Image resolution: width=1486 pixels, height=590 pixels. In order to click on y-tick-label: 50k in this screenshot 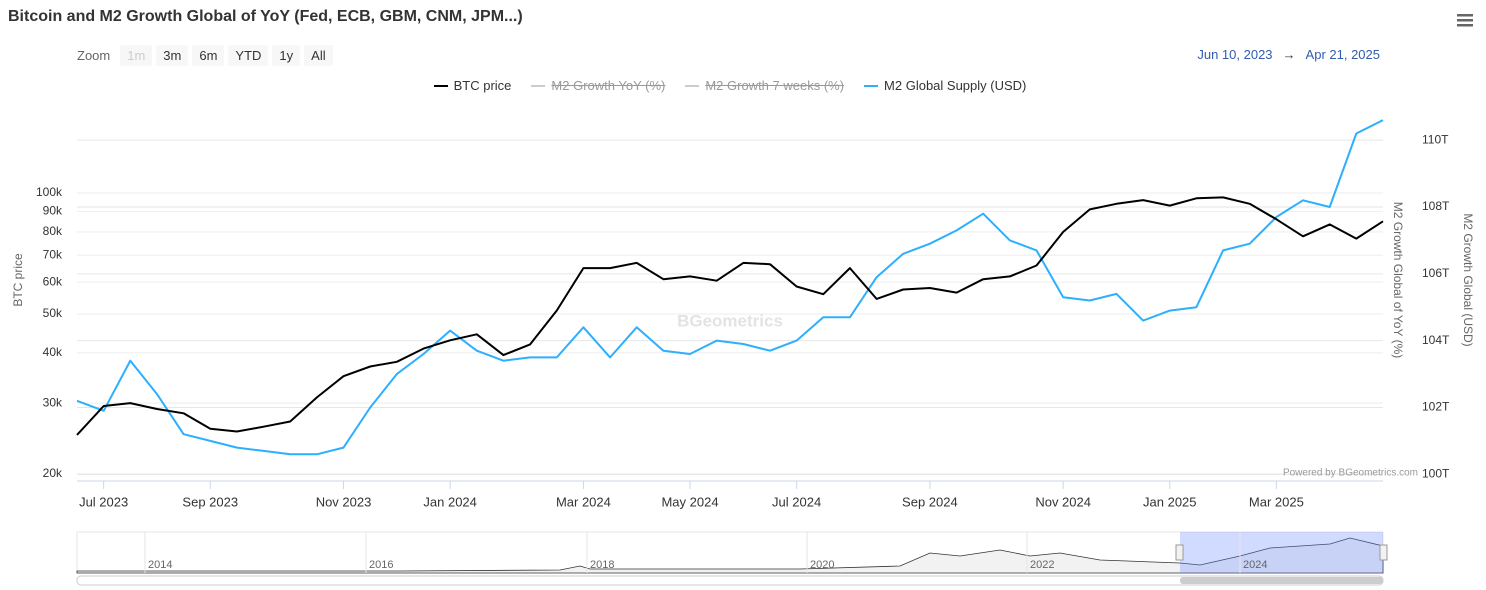, I will do `click(53, 313)`.